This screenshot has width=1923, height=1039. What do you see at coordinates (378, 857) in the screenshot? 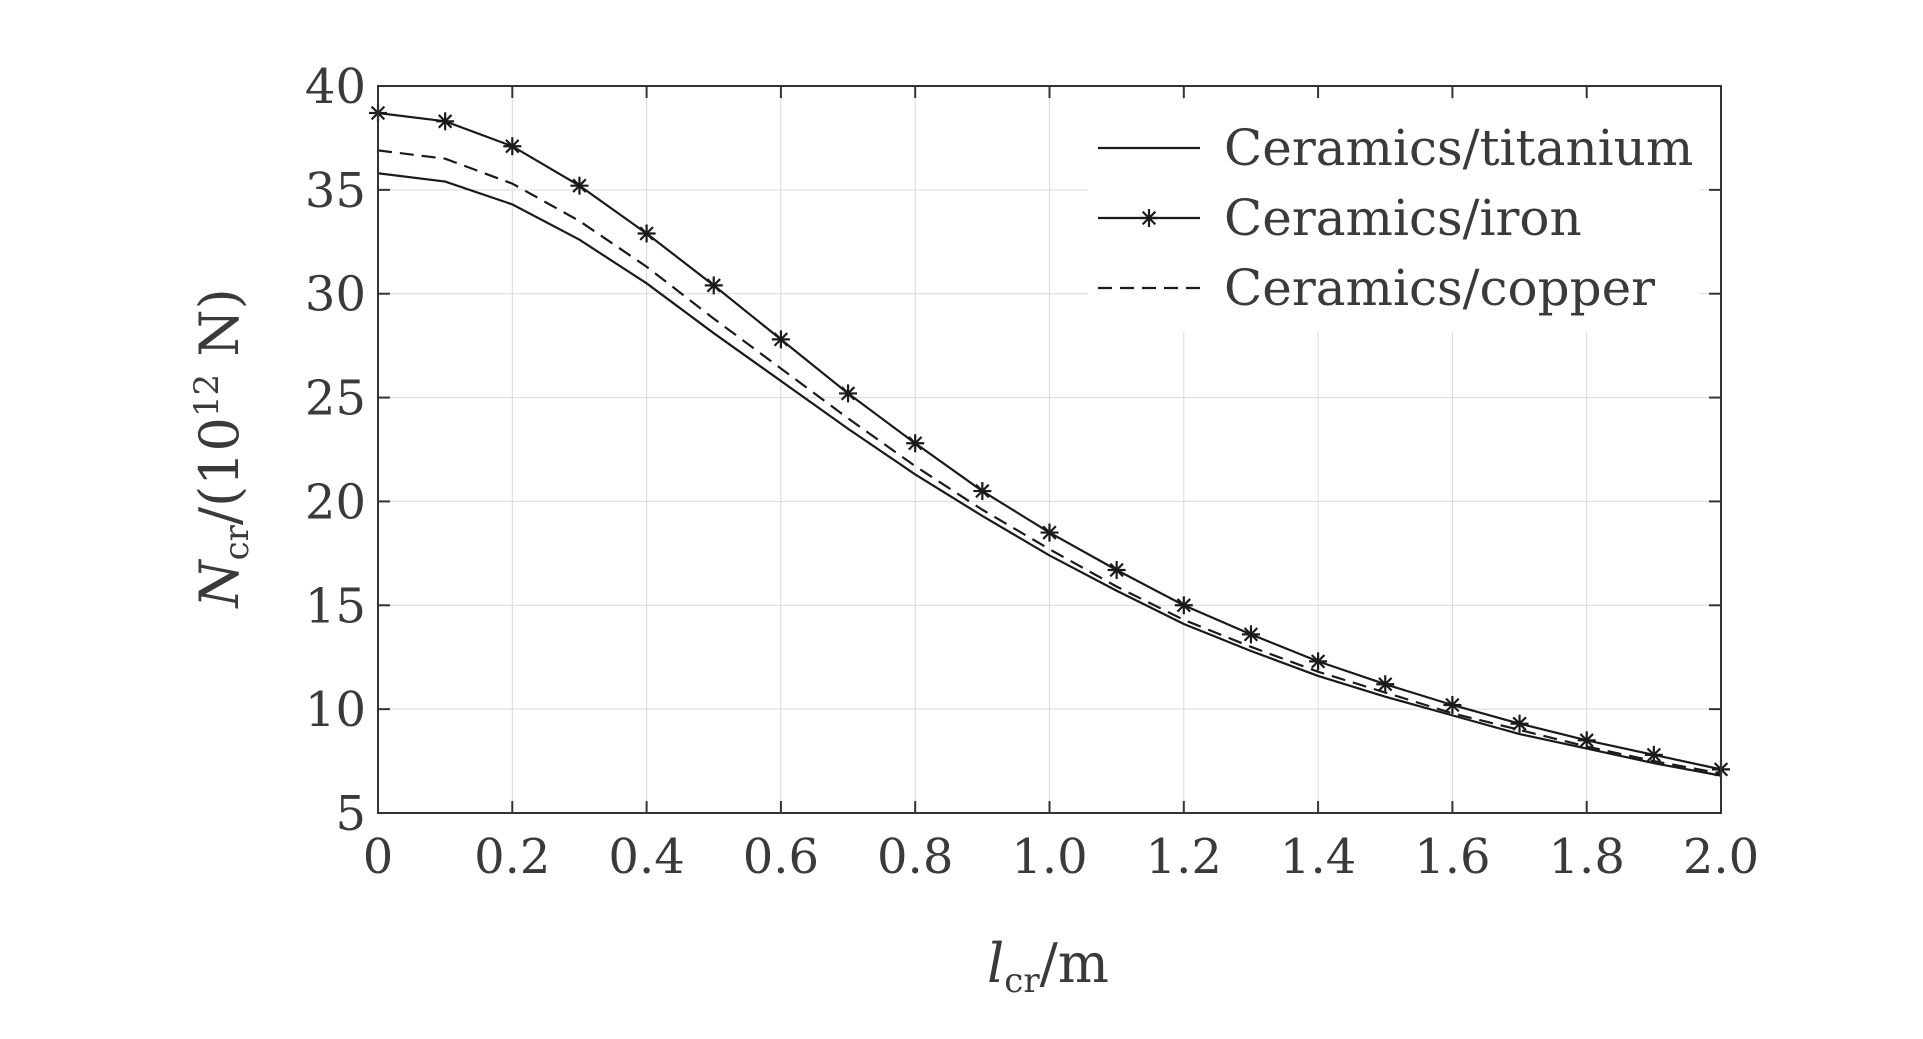
I see `x-tick-label: 0` at bounding box center [378, 857].